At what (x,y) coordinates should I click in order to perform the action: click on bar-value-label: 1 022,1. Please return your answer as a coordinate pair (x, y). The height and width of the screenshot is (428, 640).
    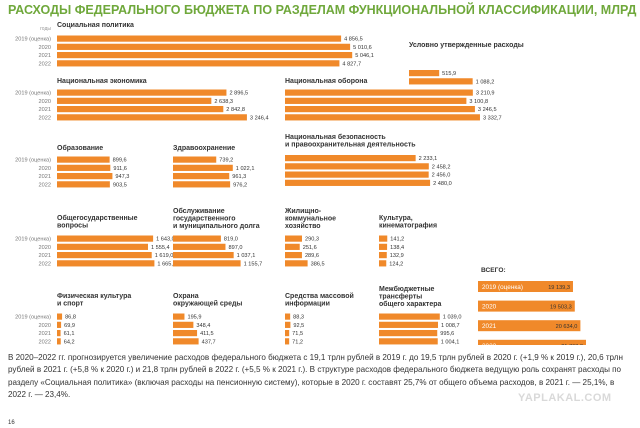
    Looking at the image, I should click on (245, 169).